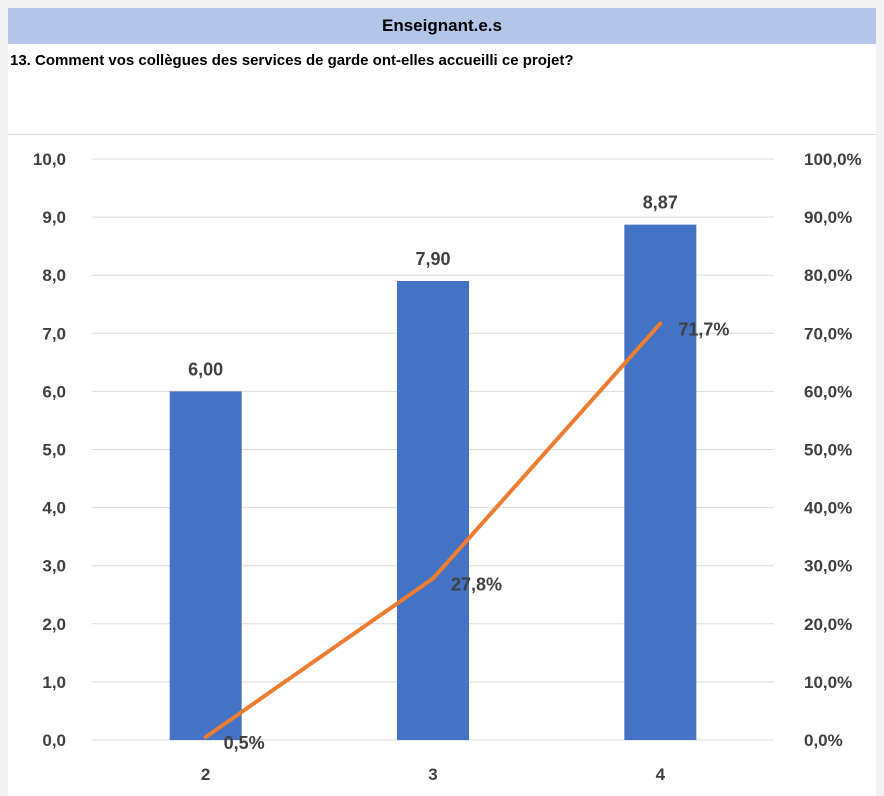 This screenshot has height=796, width=884. I want to click on bar-data-label: 6,00, so click(205, 369).